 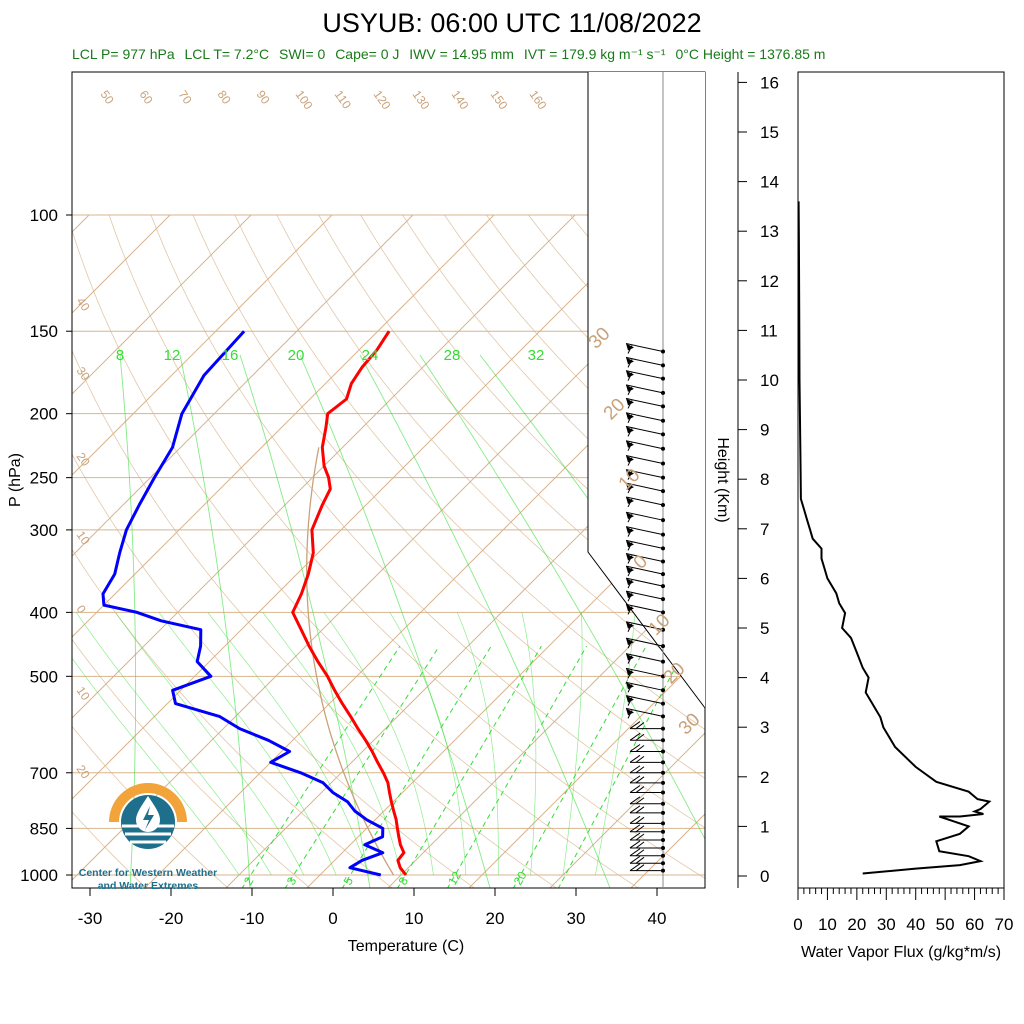 I want to click on theta-e-label: 24, so click(x=370, y=355).